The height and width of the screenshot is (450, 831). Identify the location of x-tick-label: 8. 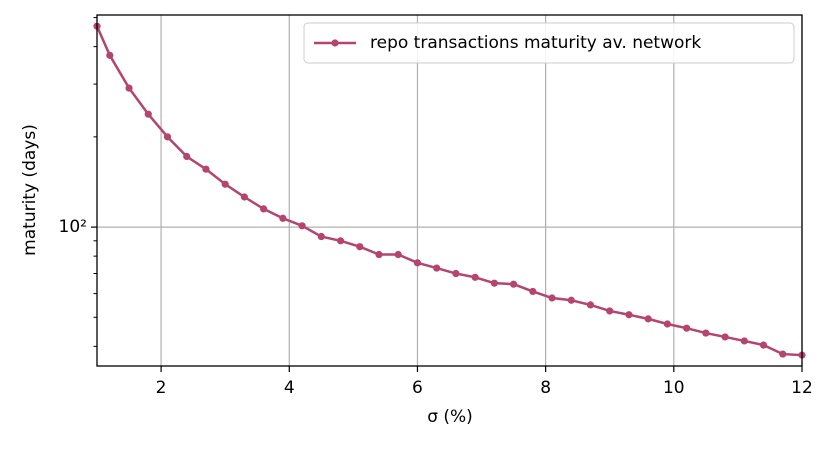
(545, 388).